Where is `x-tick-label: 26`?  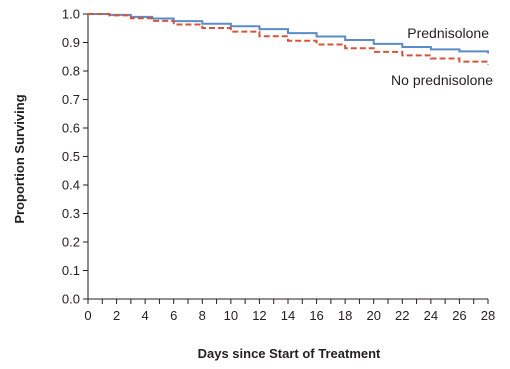 x-tick-label: 26 is located at coordinates (459, 315).